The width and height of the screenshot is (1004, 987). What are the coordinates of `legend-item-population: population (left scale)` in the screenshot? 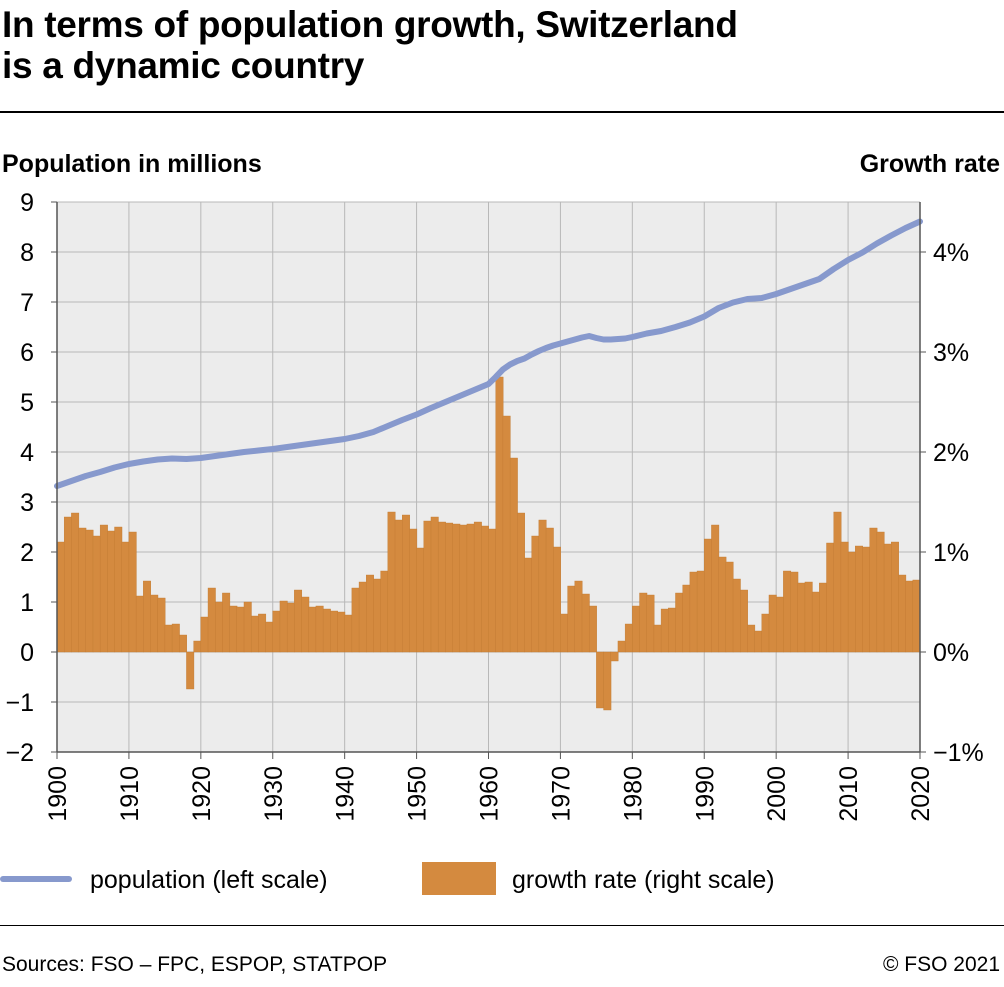 It's located at (200, 880).